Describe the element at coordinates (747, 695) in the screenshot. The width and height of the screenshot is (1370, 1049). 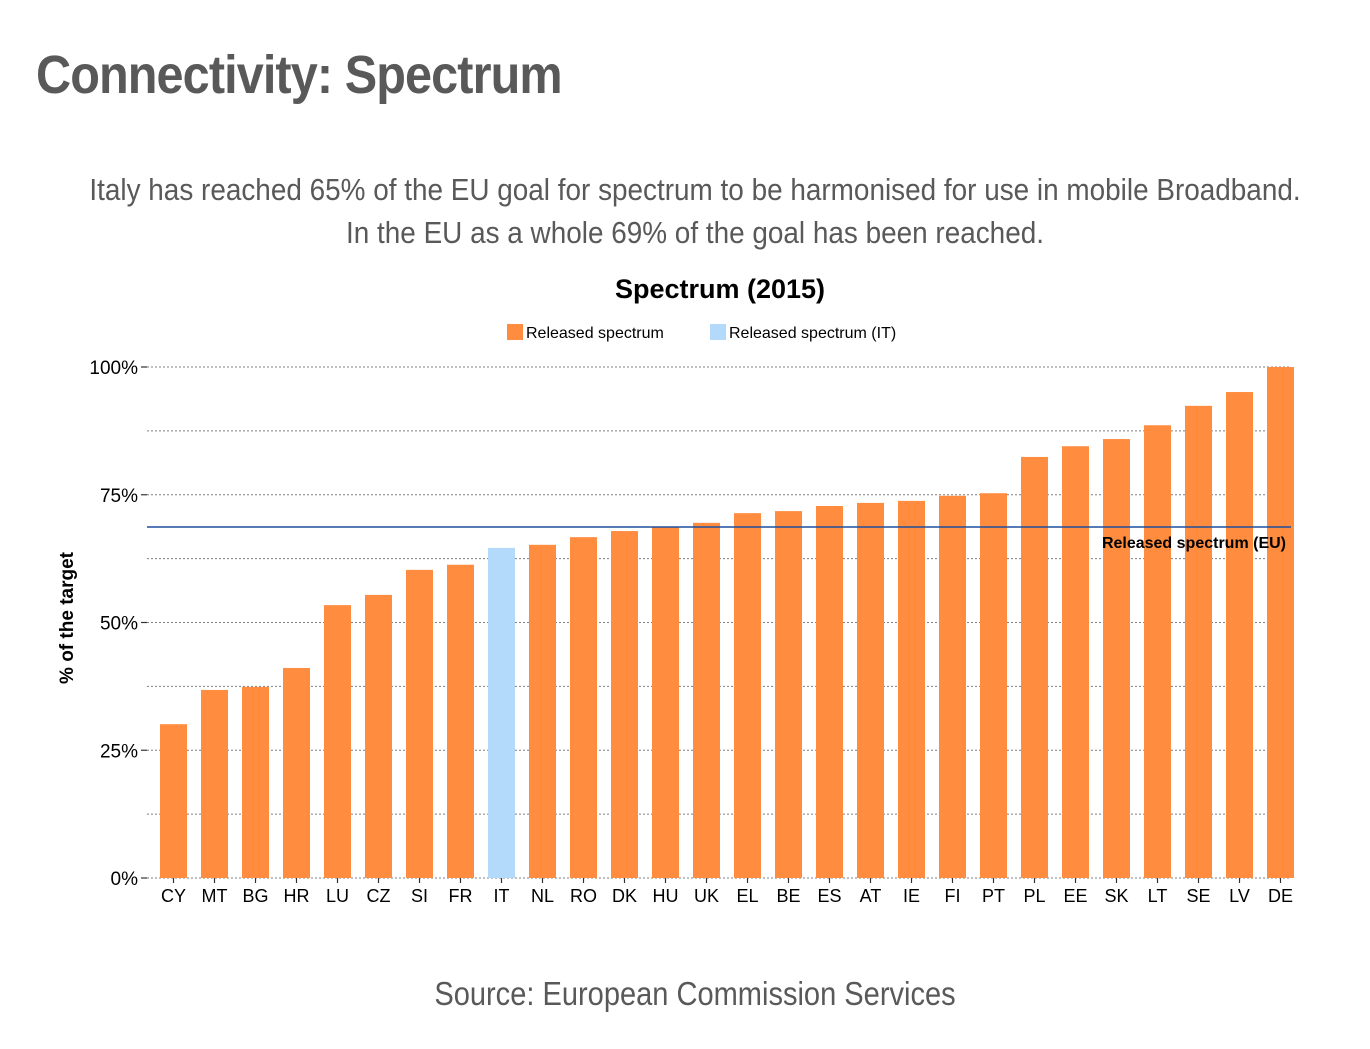
I see `bar-el` at that location.